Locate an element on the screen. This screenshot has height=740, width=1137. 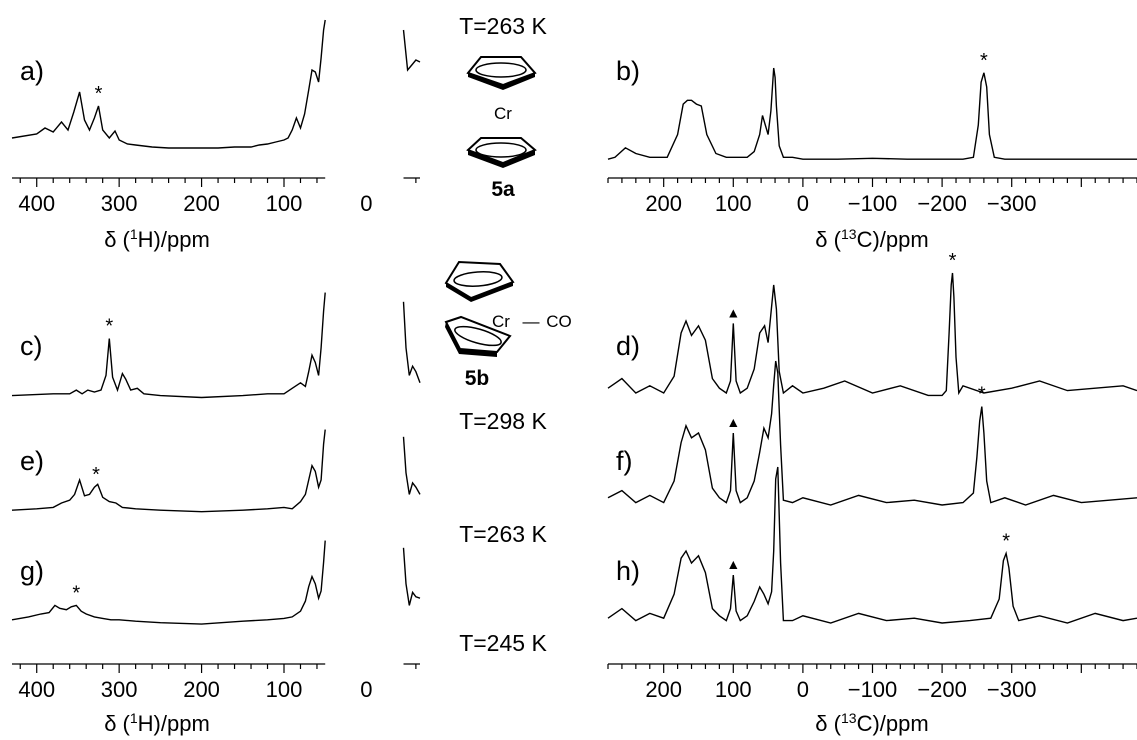
metal-label-5a: Cr is located at coordinates (503, 113).